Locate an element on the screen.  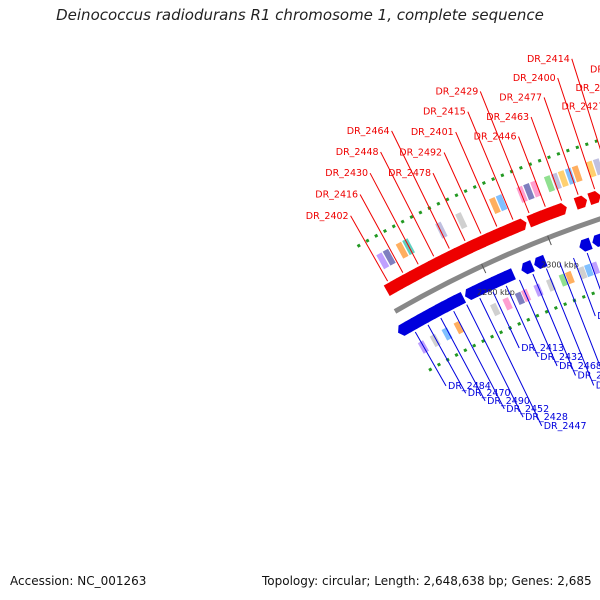
tick-label: 2280 kbp is located at coordinates (496, 292).